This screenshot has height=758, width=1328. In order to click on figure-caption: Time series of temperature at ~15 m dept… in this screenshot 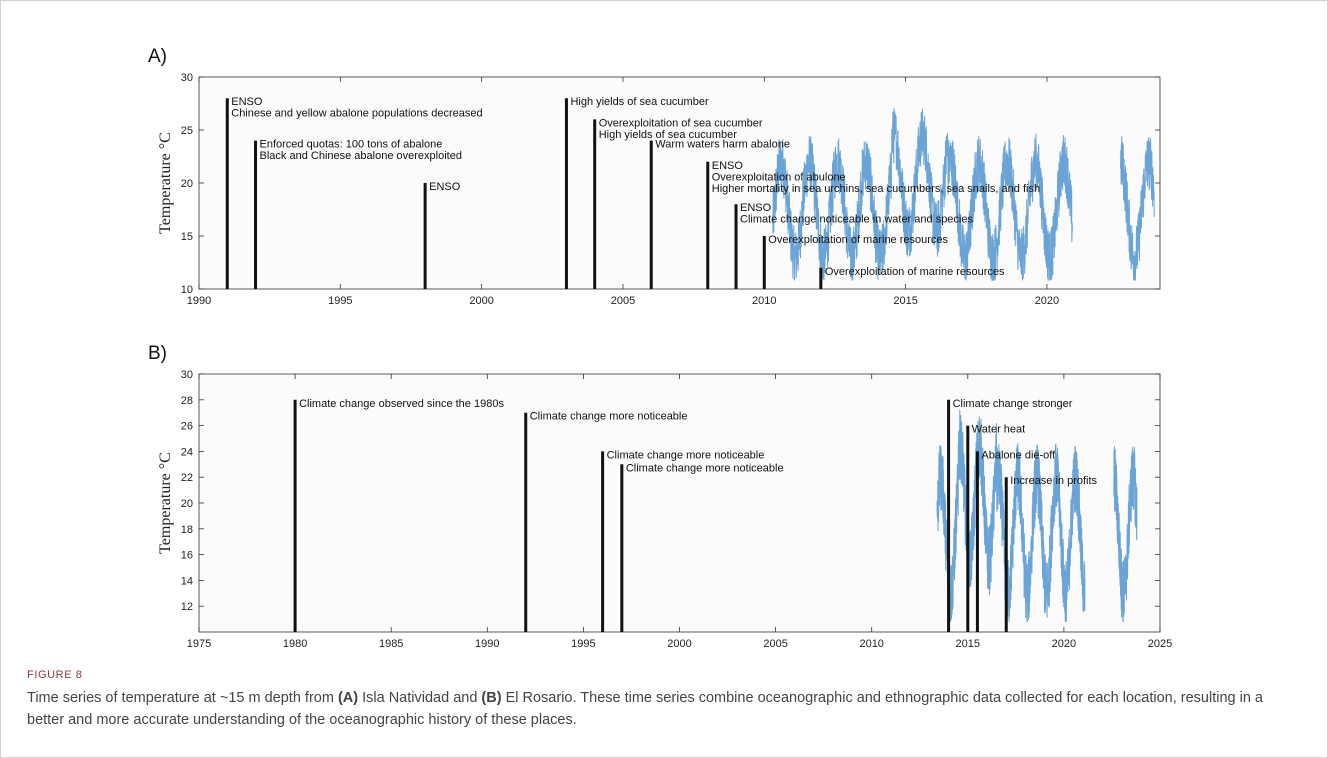, I will do `click(662, 709)`.